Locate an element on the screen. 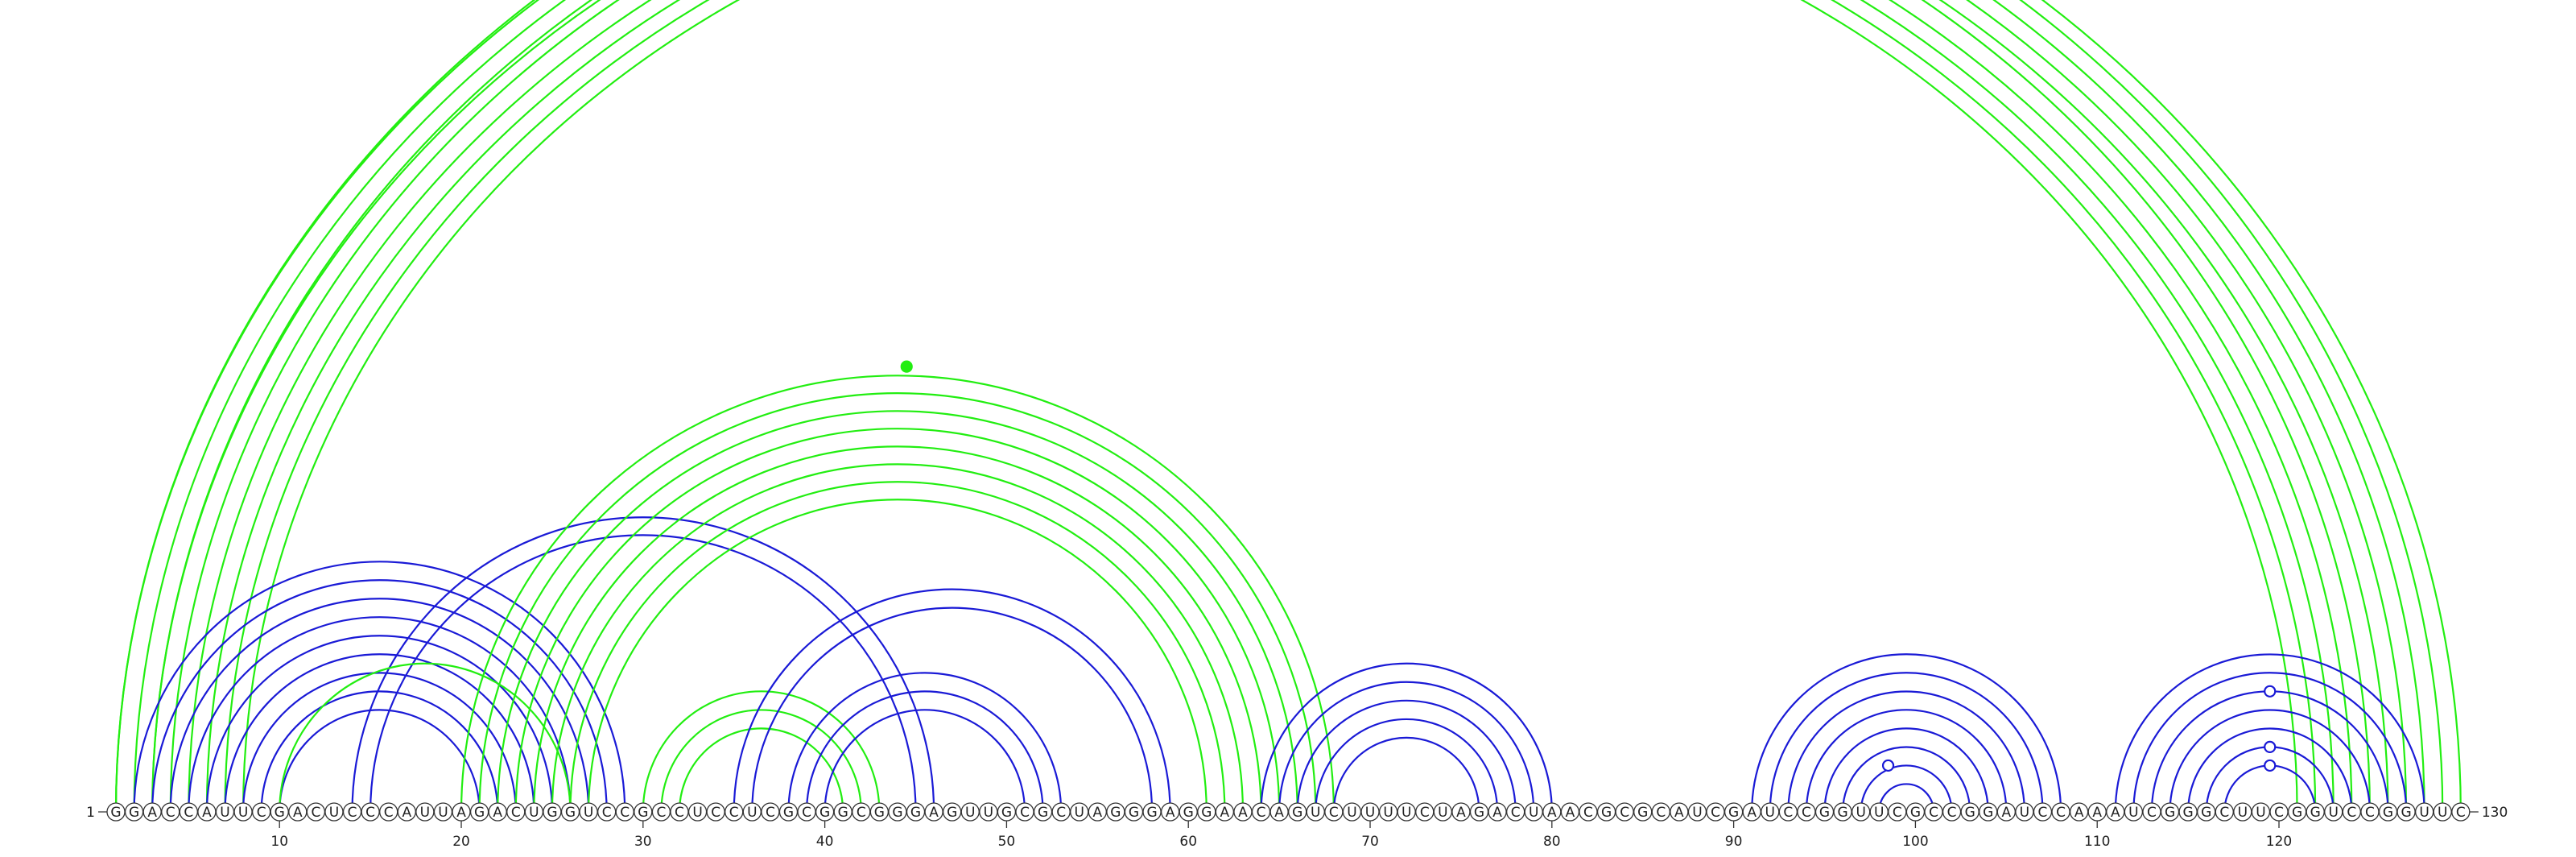 The height and width of the screenshot is (857, 2576). tick-label: 70 is located at coordinates (1370, 842).